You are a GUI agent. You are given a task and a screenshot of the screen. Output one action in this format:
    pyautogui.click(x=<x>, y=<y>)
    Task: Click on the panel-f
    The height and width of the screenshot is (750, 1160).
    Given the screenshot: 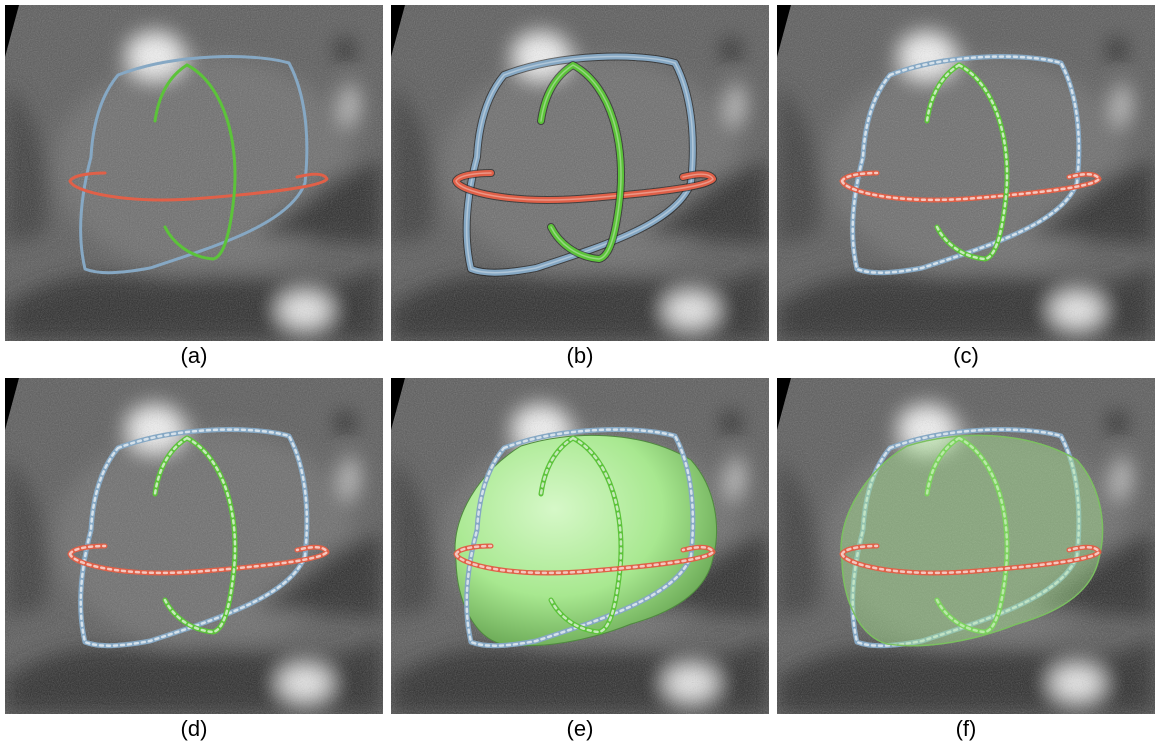 What is the action you would take?
    pyautogui.click(x=966, y=546)
    